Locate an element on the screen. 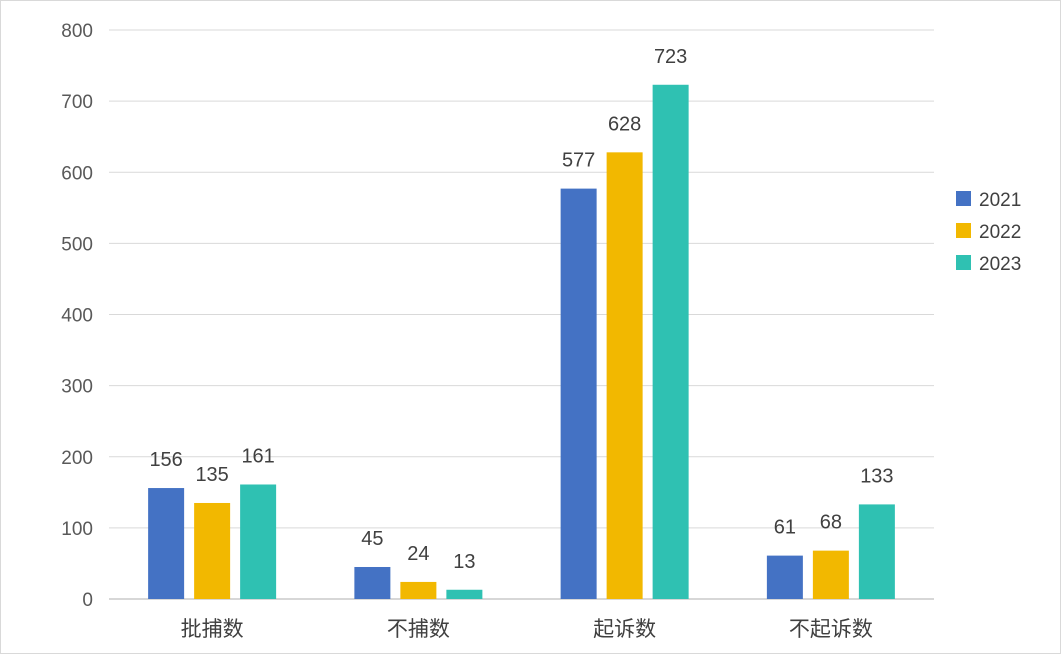 Image resolution: width=1061 pixels, height=655 pixels. y-tick-label: 200 is located at coordinates (77, 458).